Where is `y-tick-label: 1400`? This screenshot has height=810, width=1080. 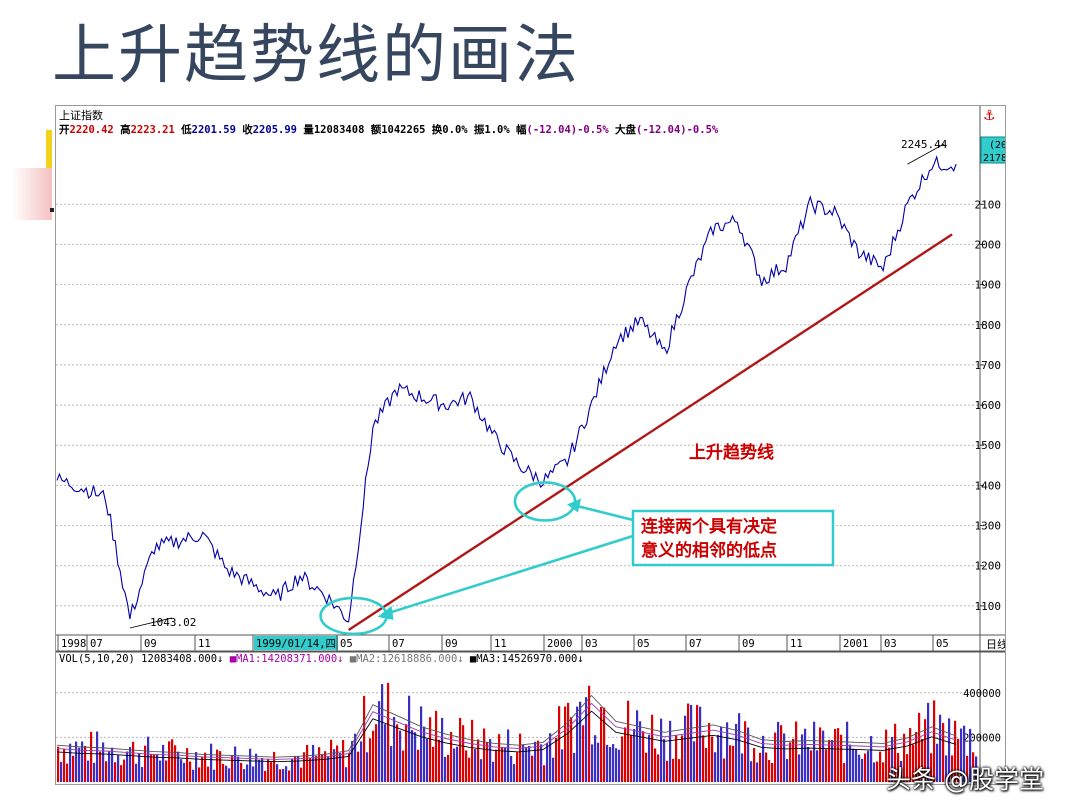 y-tick-label: 1400 is located at coordinates (988, 485).